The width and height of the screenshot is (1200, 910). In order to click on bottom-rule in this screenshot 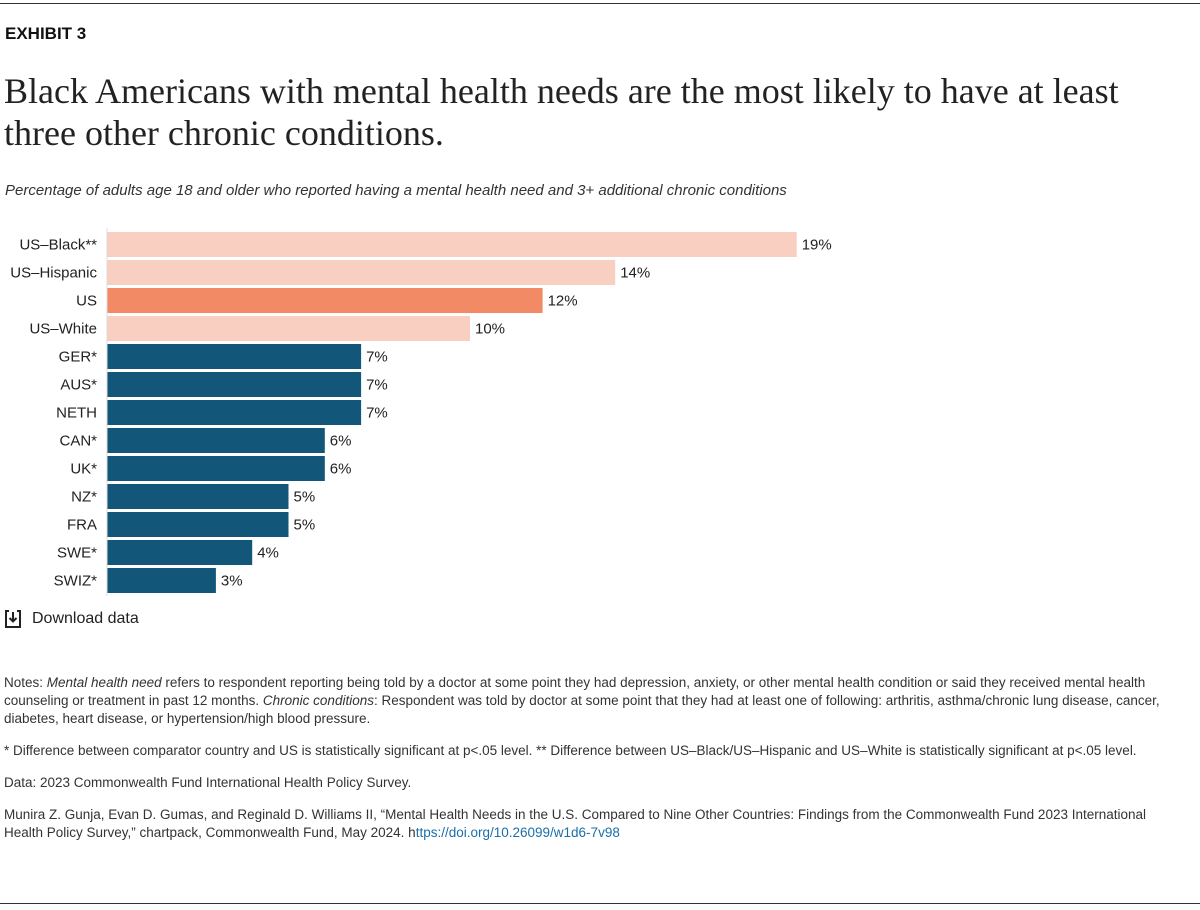, I will do `click(600, 903)`.